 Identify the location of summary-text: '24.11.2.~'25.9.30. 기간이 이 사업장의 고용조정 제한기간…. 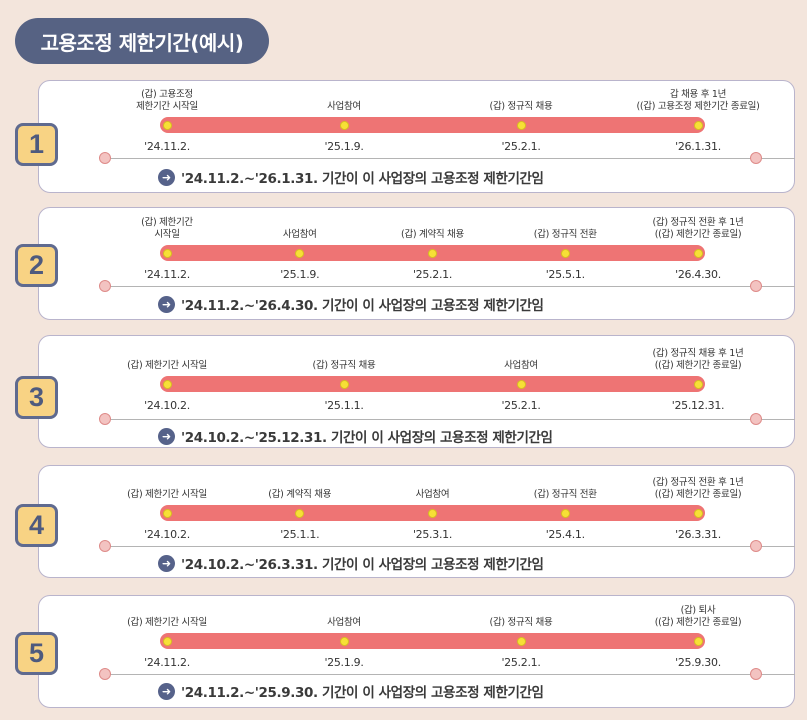
(362, 693).